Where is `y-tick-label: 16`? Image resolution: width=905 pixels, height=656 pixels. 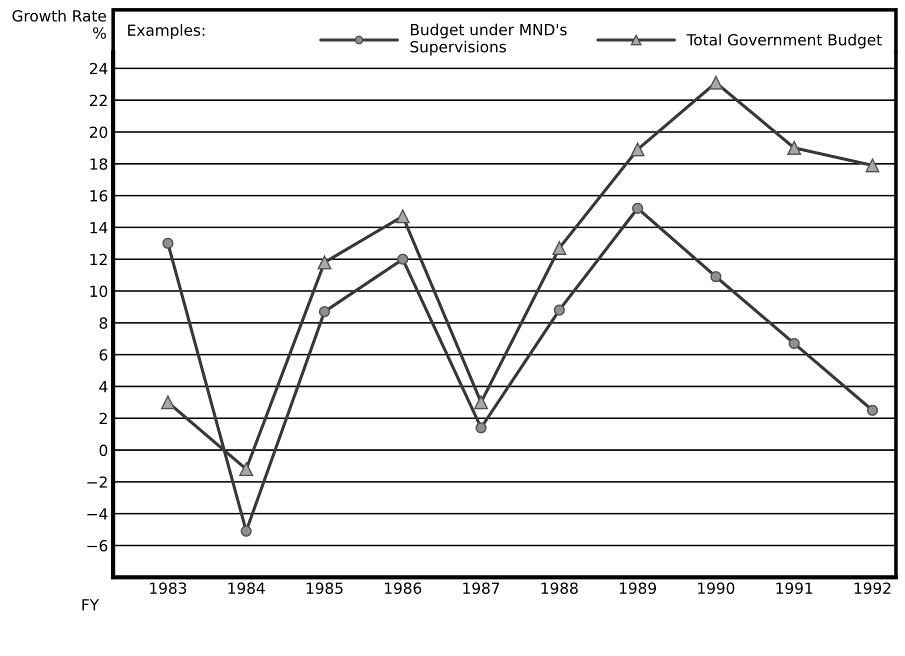 y-tick-label: 16 is located at coordinates (99, 196).